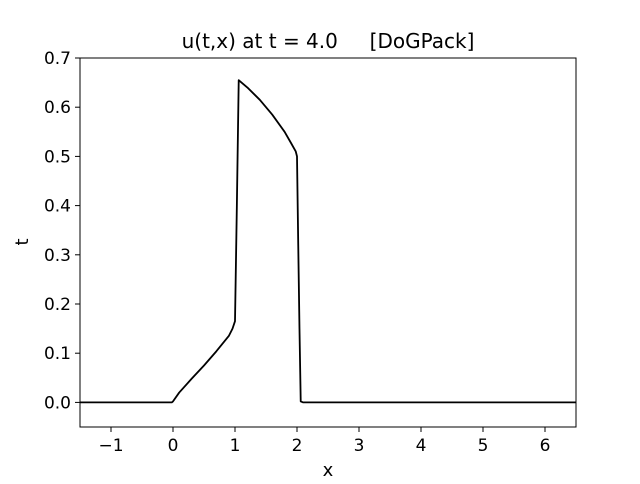 Image resolution: width=640 pixels, height=484 pixels. I want to click on x-tick-label: −1, so click(110, 446).